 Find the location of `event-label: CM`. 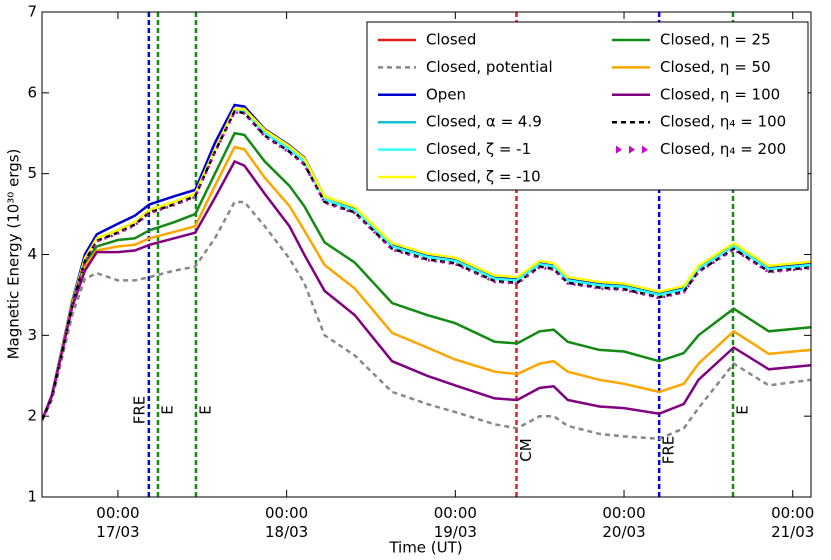

event-label: CM is located at coordinates (526, 449).